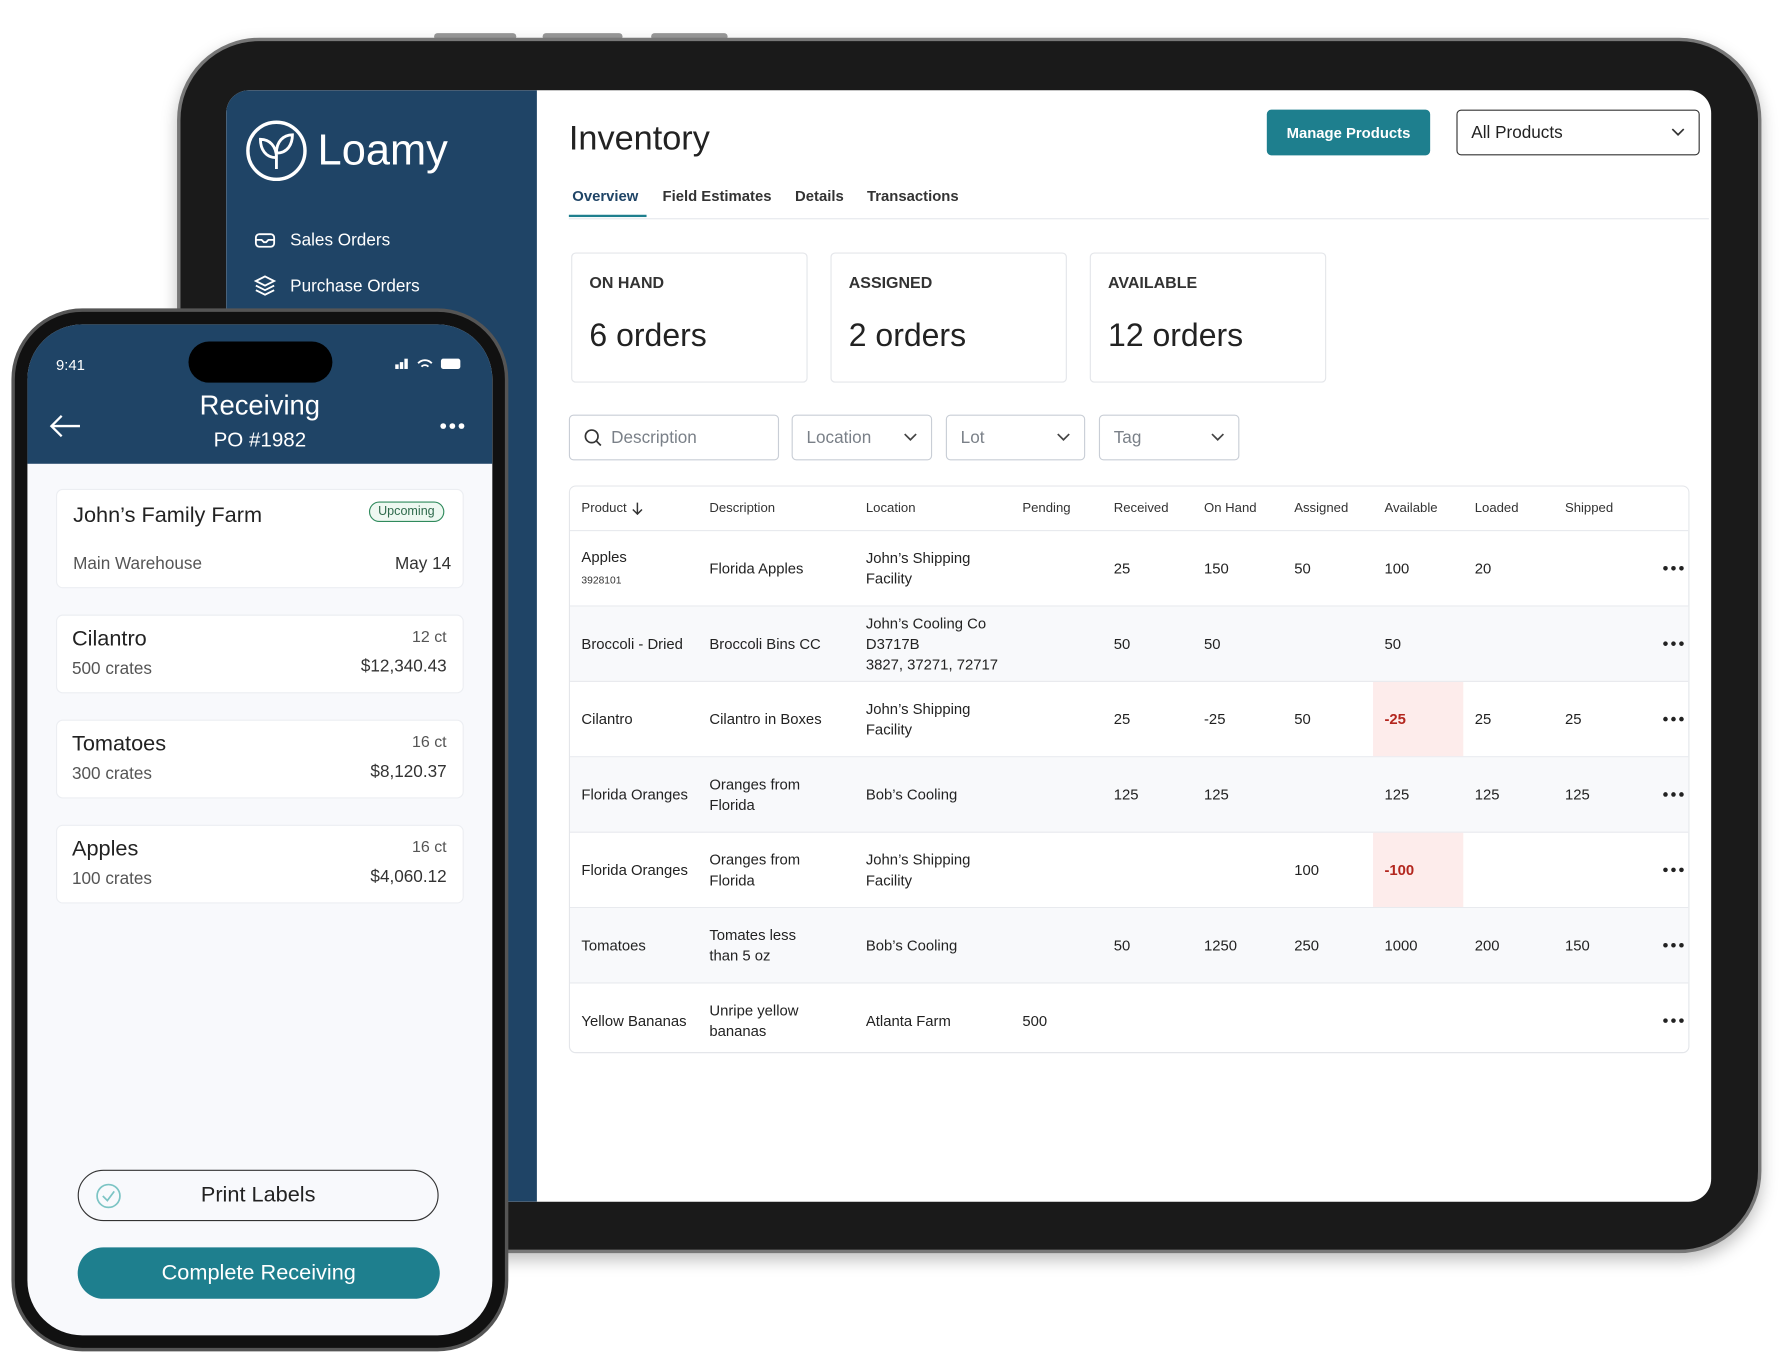  What do you see at coordinates (1035, 1020) in the screenshot?
I see `pending: 500` at bounding box center [1035, 1020].